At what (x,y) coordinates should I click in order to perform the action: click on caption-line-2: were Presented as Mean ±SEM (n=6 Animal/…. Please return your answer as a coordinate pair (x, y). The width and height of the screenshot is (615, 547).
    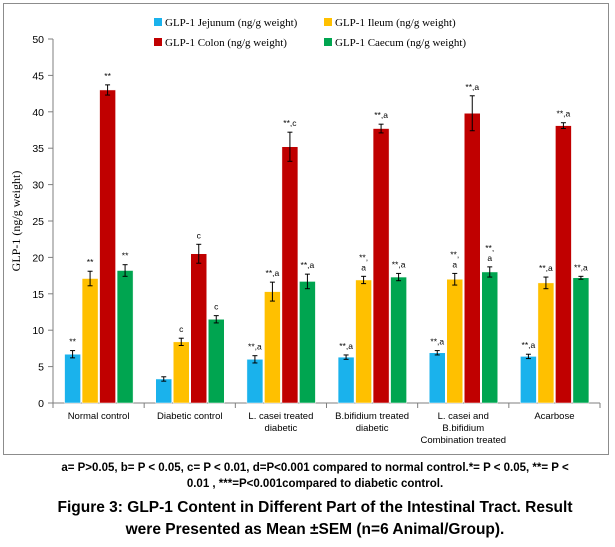
    Looking at the image, I should click on (315, 529).